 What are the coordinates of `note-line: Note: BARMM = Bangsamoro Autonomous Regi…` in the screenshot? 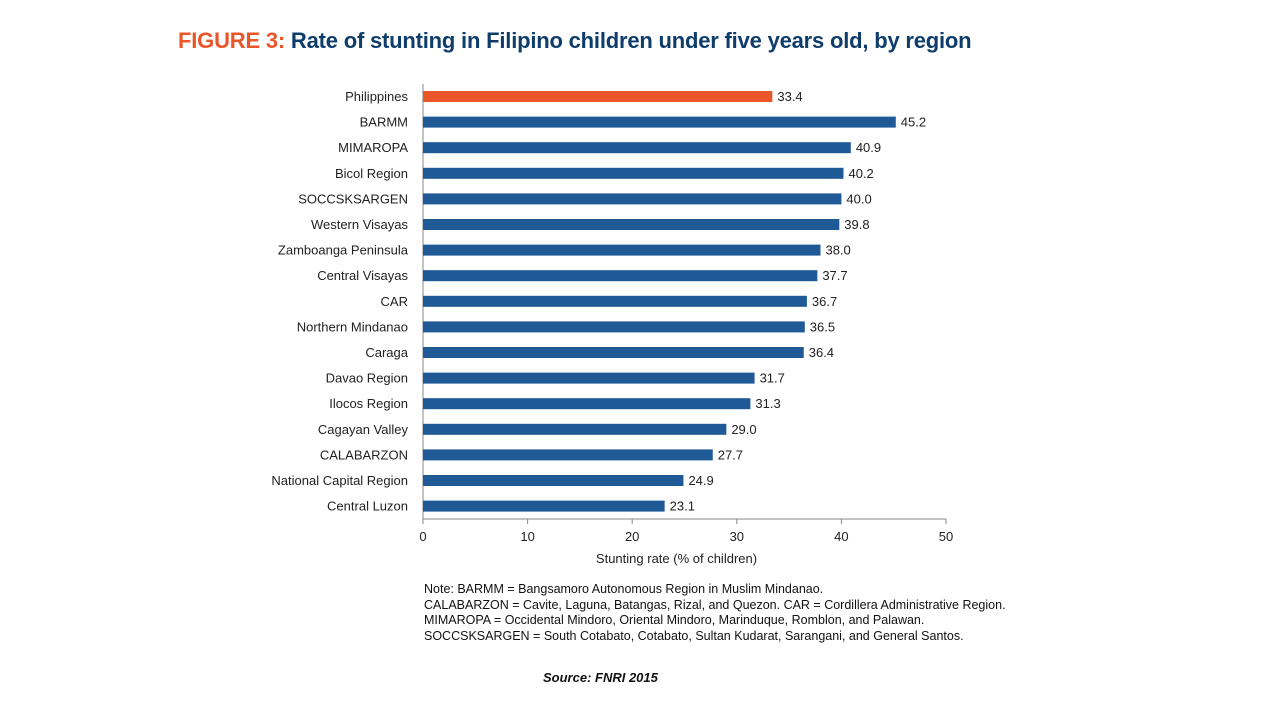 It's located at (624, 589).